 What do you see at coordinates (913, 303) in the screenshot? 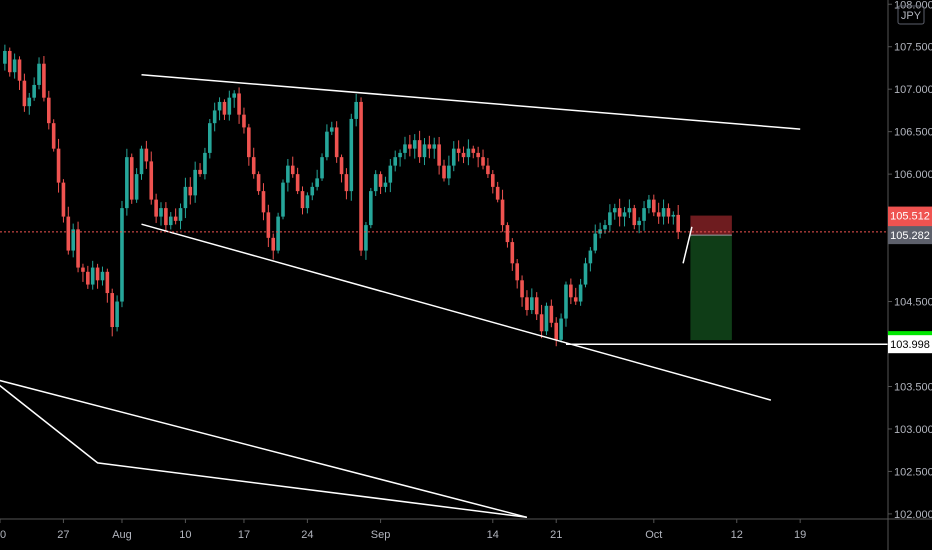
I see `price-tick-label: 104.500` at bounding box center [913, 303].